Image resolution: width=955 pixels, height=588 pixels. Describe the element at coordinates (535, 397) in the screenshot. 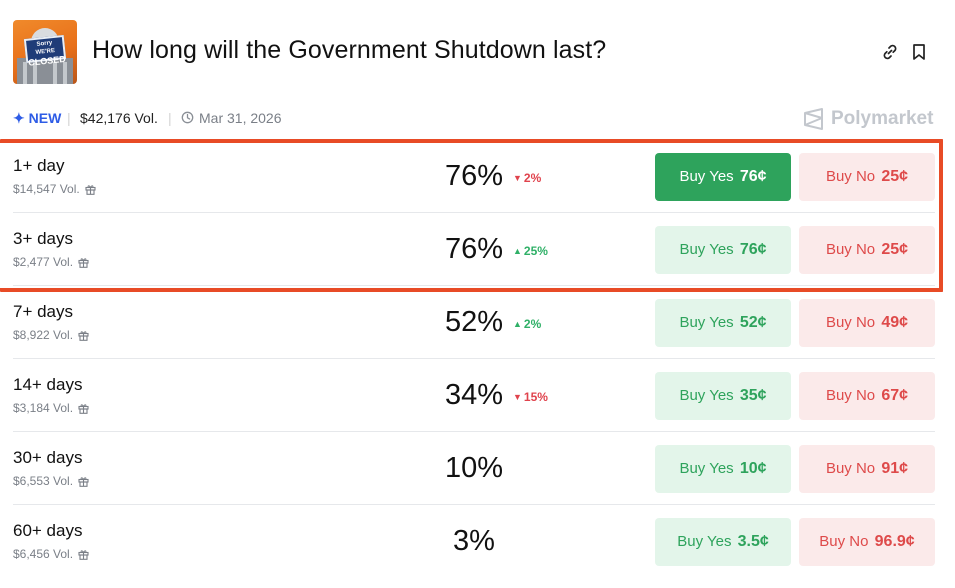

I see `change-value: 15%` at that location.